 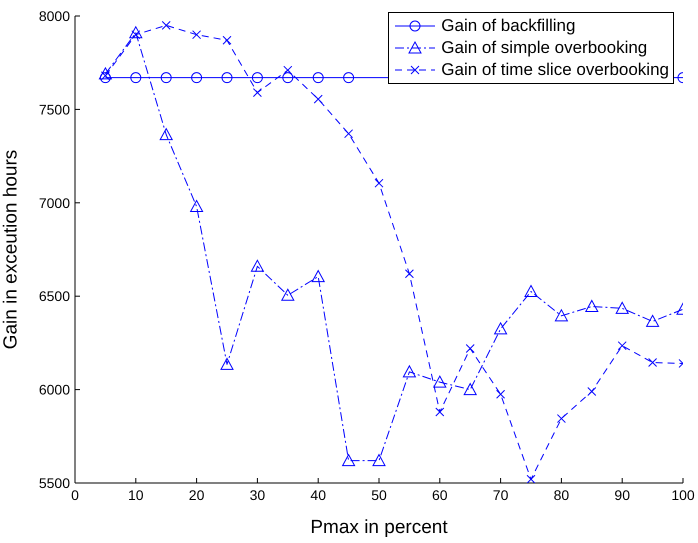 What do you see at coordinates (379, 494) in the screenshot?
I see `x-tick-label: 50` at bounding box center [379, 494].